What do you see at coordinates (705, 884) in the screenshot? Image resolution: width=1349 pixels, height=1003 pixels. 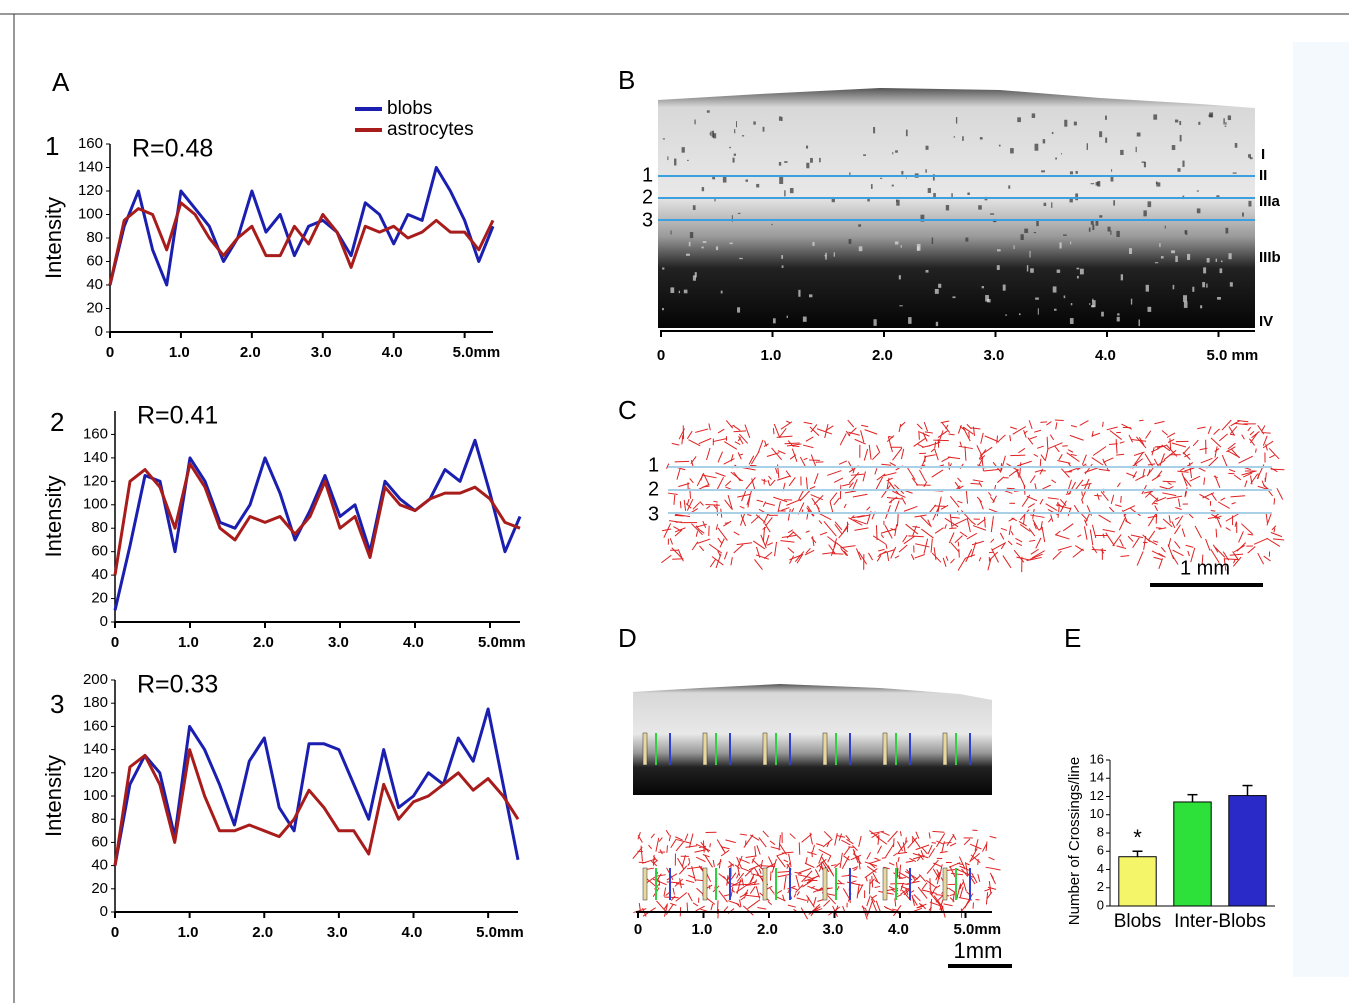 I see `sample-bar` at bounding box center [705, 884].